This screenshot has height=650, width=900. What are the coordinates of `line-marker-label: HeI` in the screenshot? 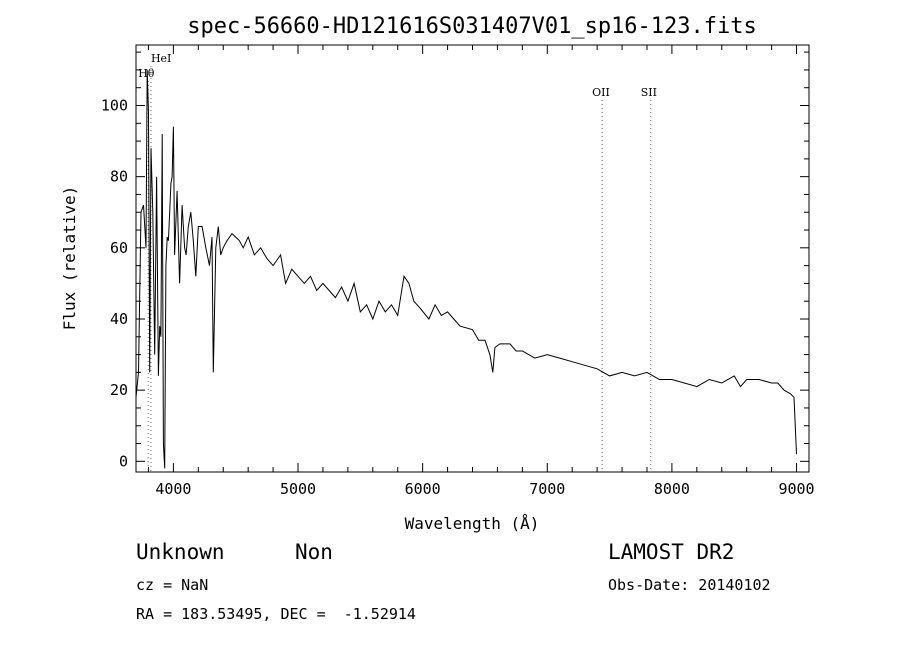 It's located at (161, 58).